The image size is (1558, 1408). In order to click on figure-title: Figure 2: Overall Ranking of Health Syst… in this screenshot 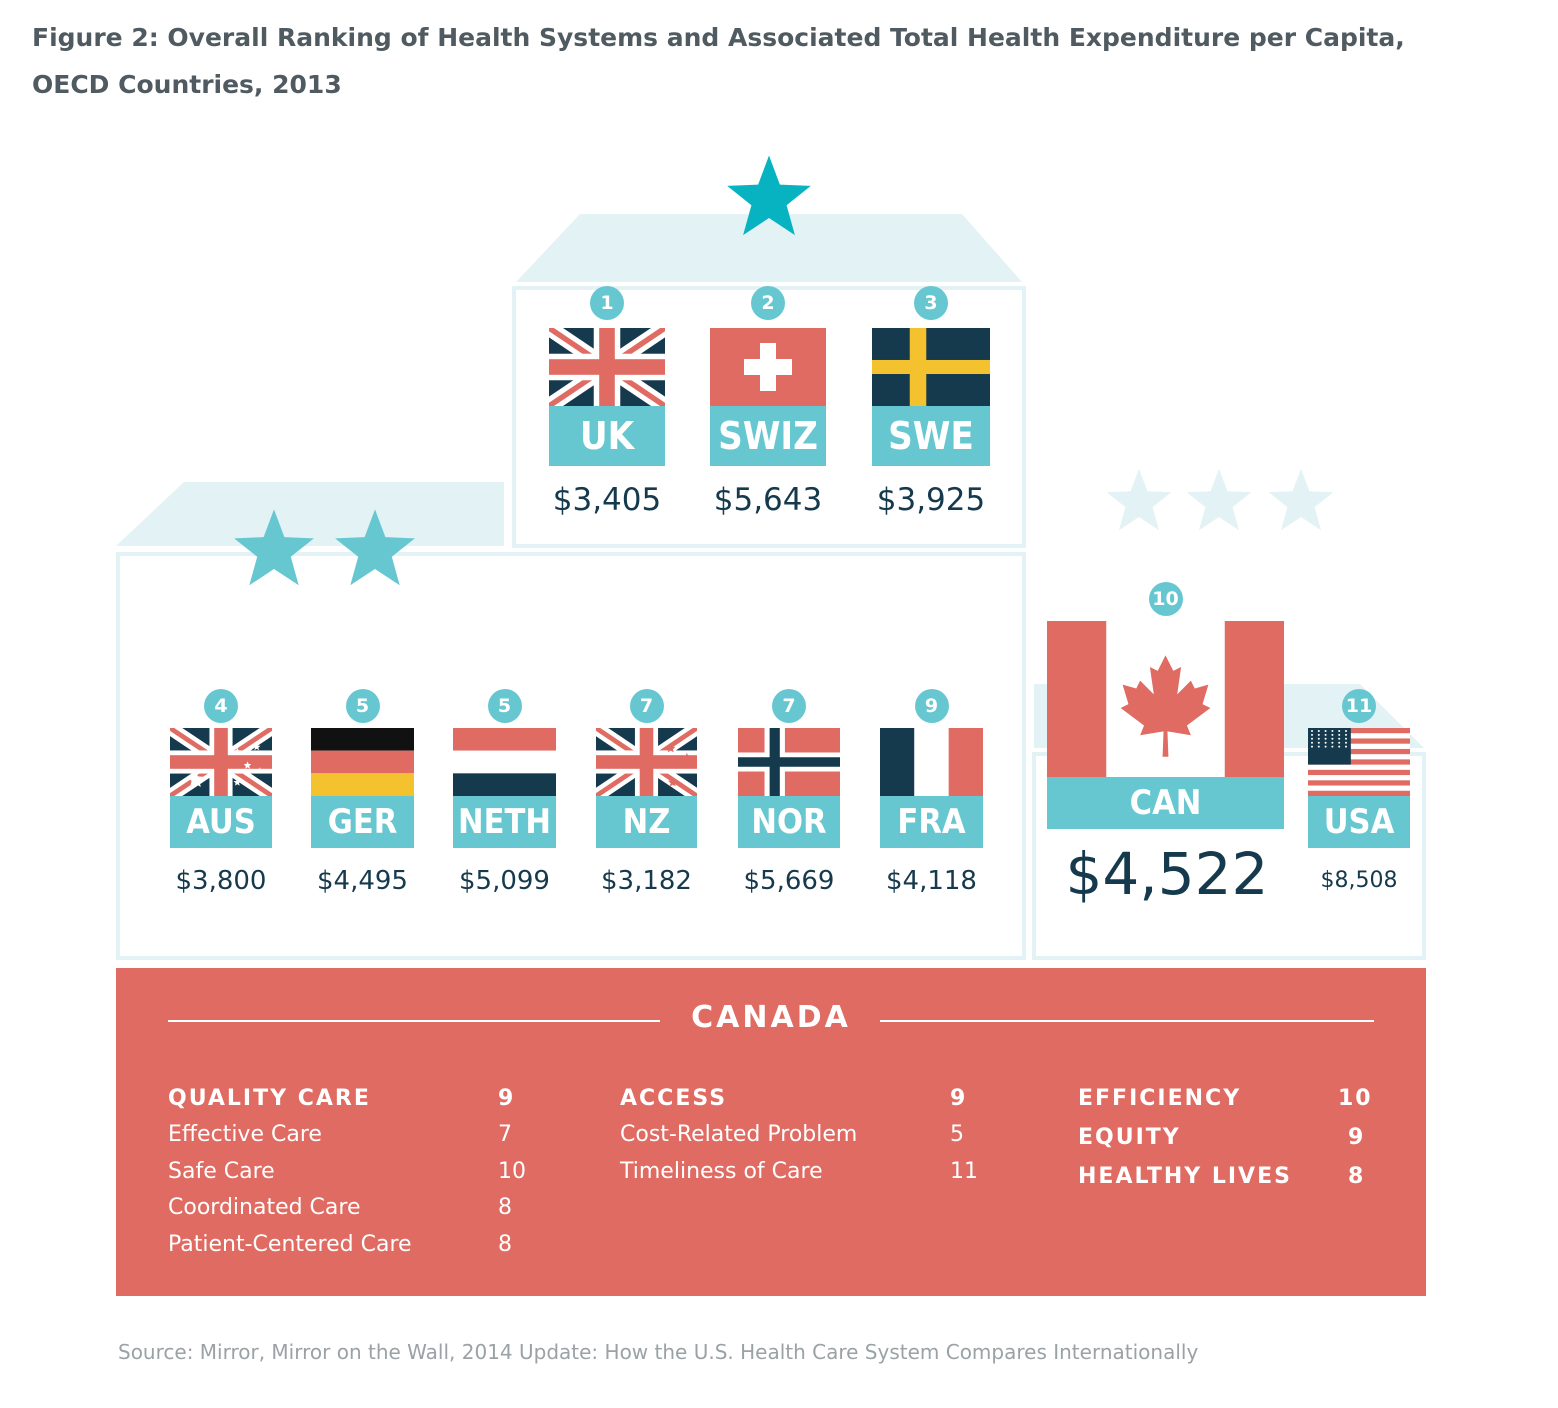, I will do `click(772, 61)`.